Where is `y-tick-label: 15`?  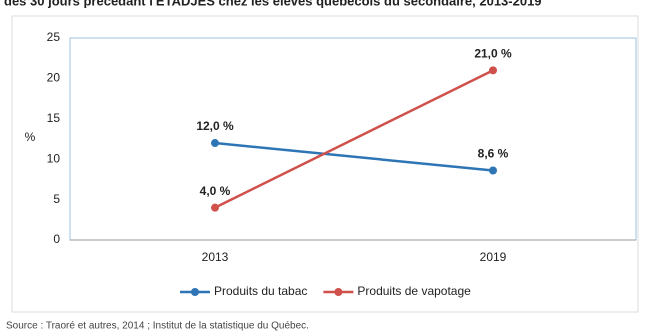 y-tick-label: 15 is located at coordinates (54, 118).